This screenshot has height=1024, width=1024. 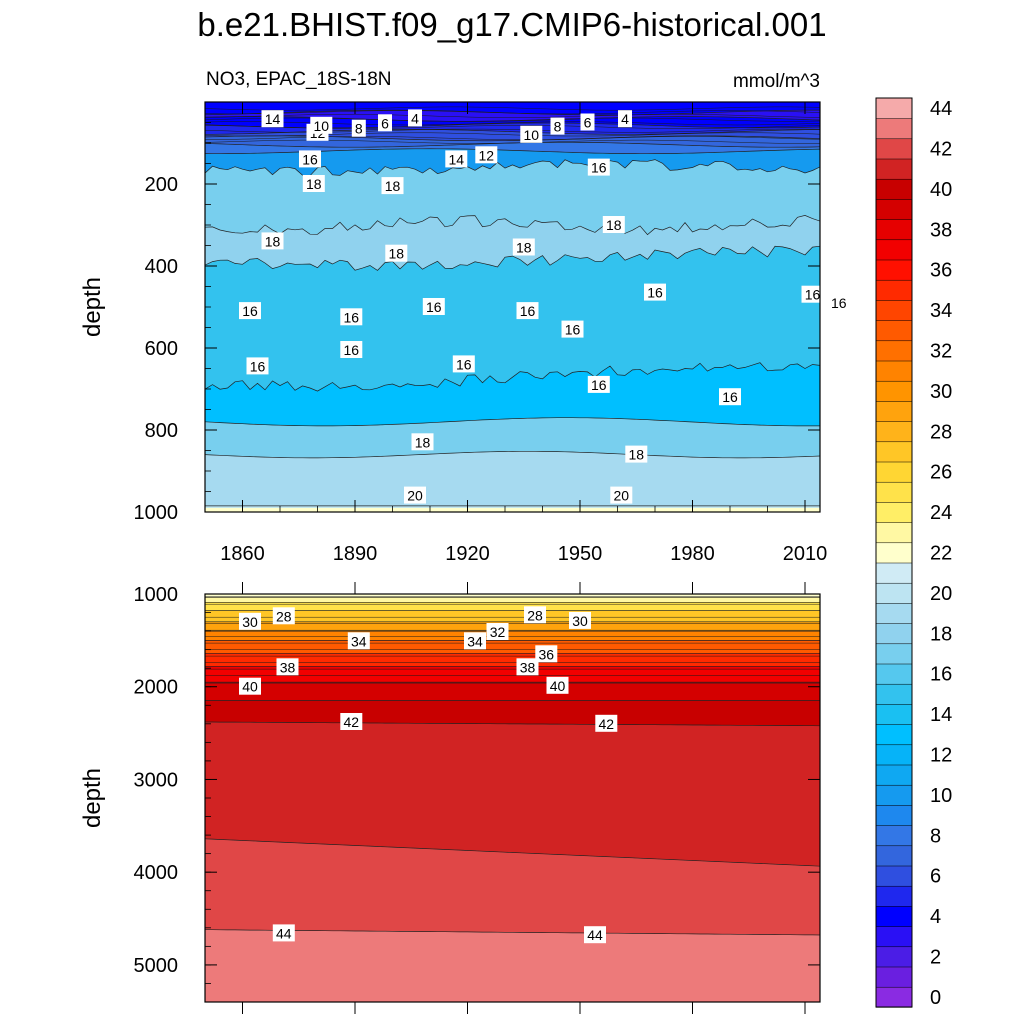 What do you see at coordinates (941, 190) in the screenshot?
I see `colorbar-tick-label: 40` at bounding box center [941, 190].